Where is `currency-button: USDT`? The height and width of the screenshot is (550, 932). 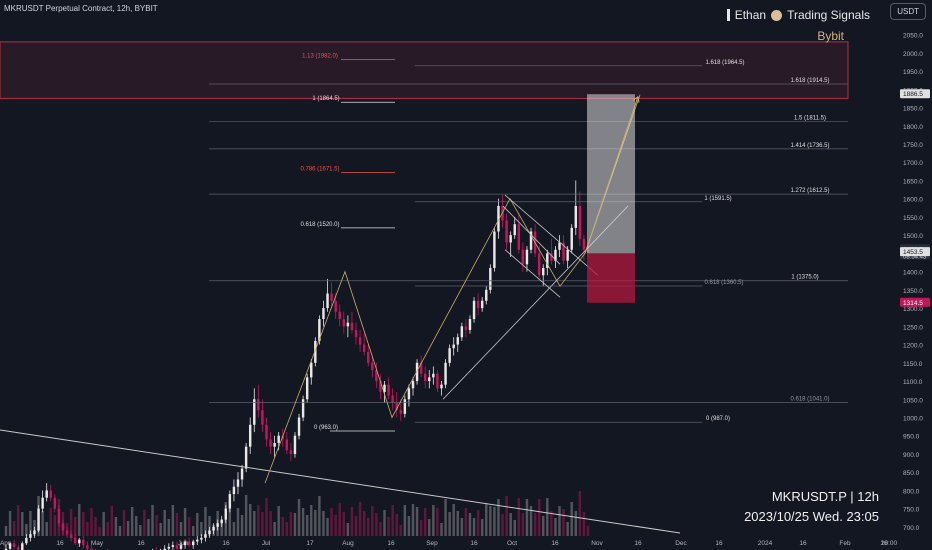
currency-button: USDT is located at coordinates (908, 11).